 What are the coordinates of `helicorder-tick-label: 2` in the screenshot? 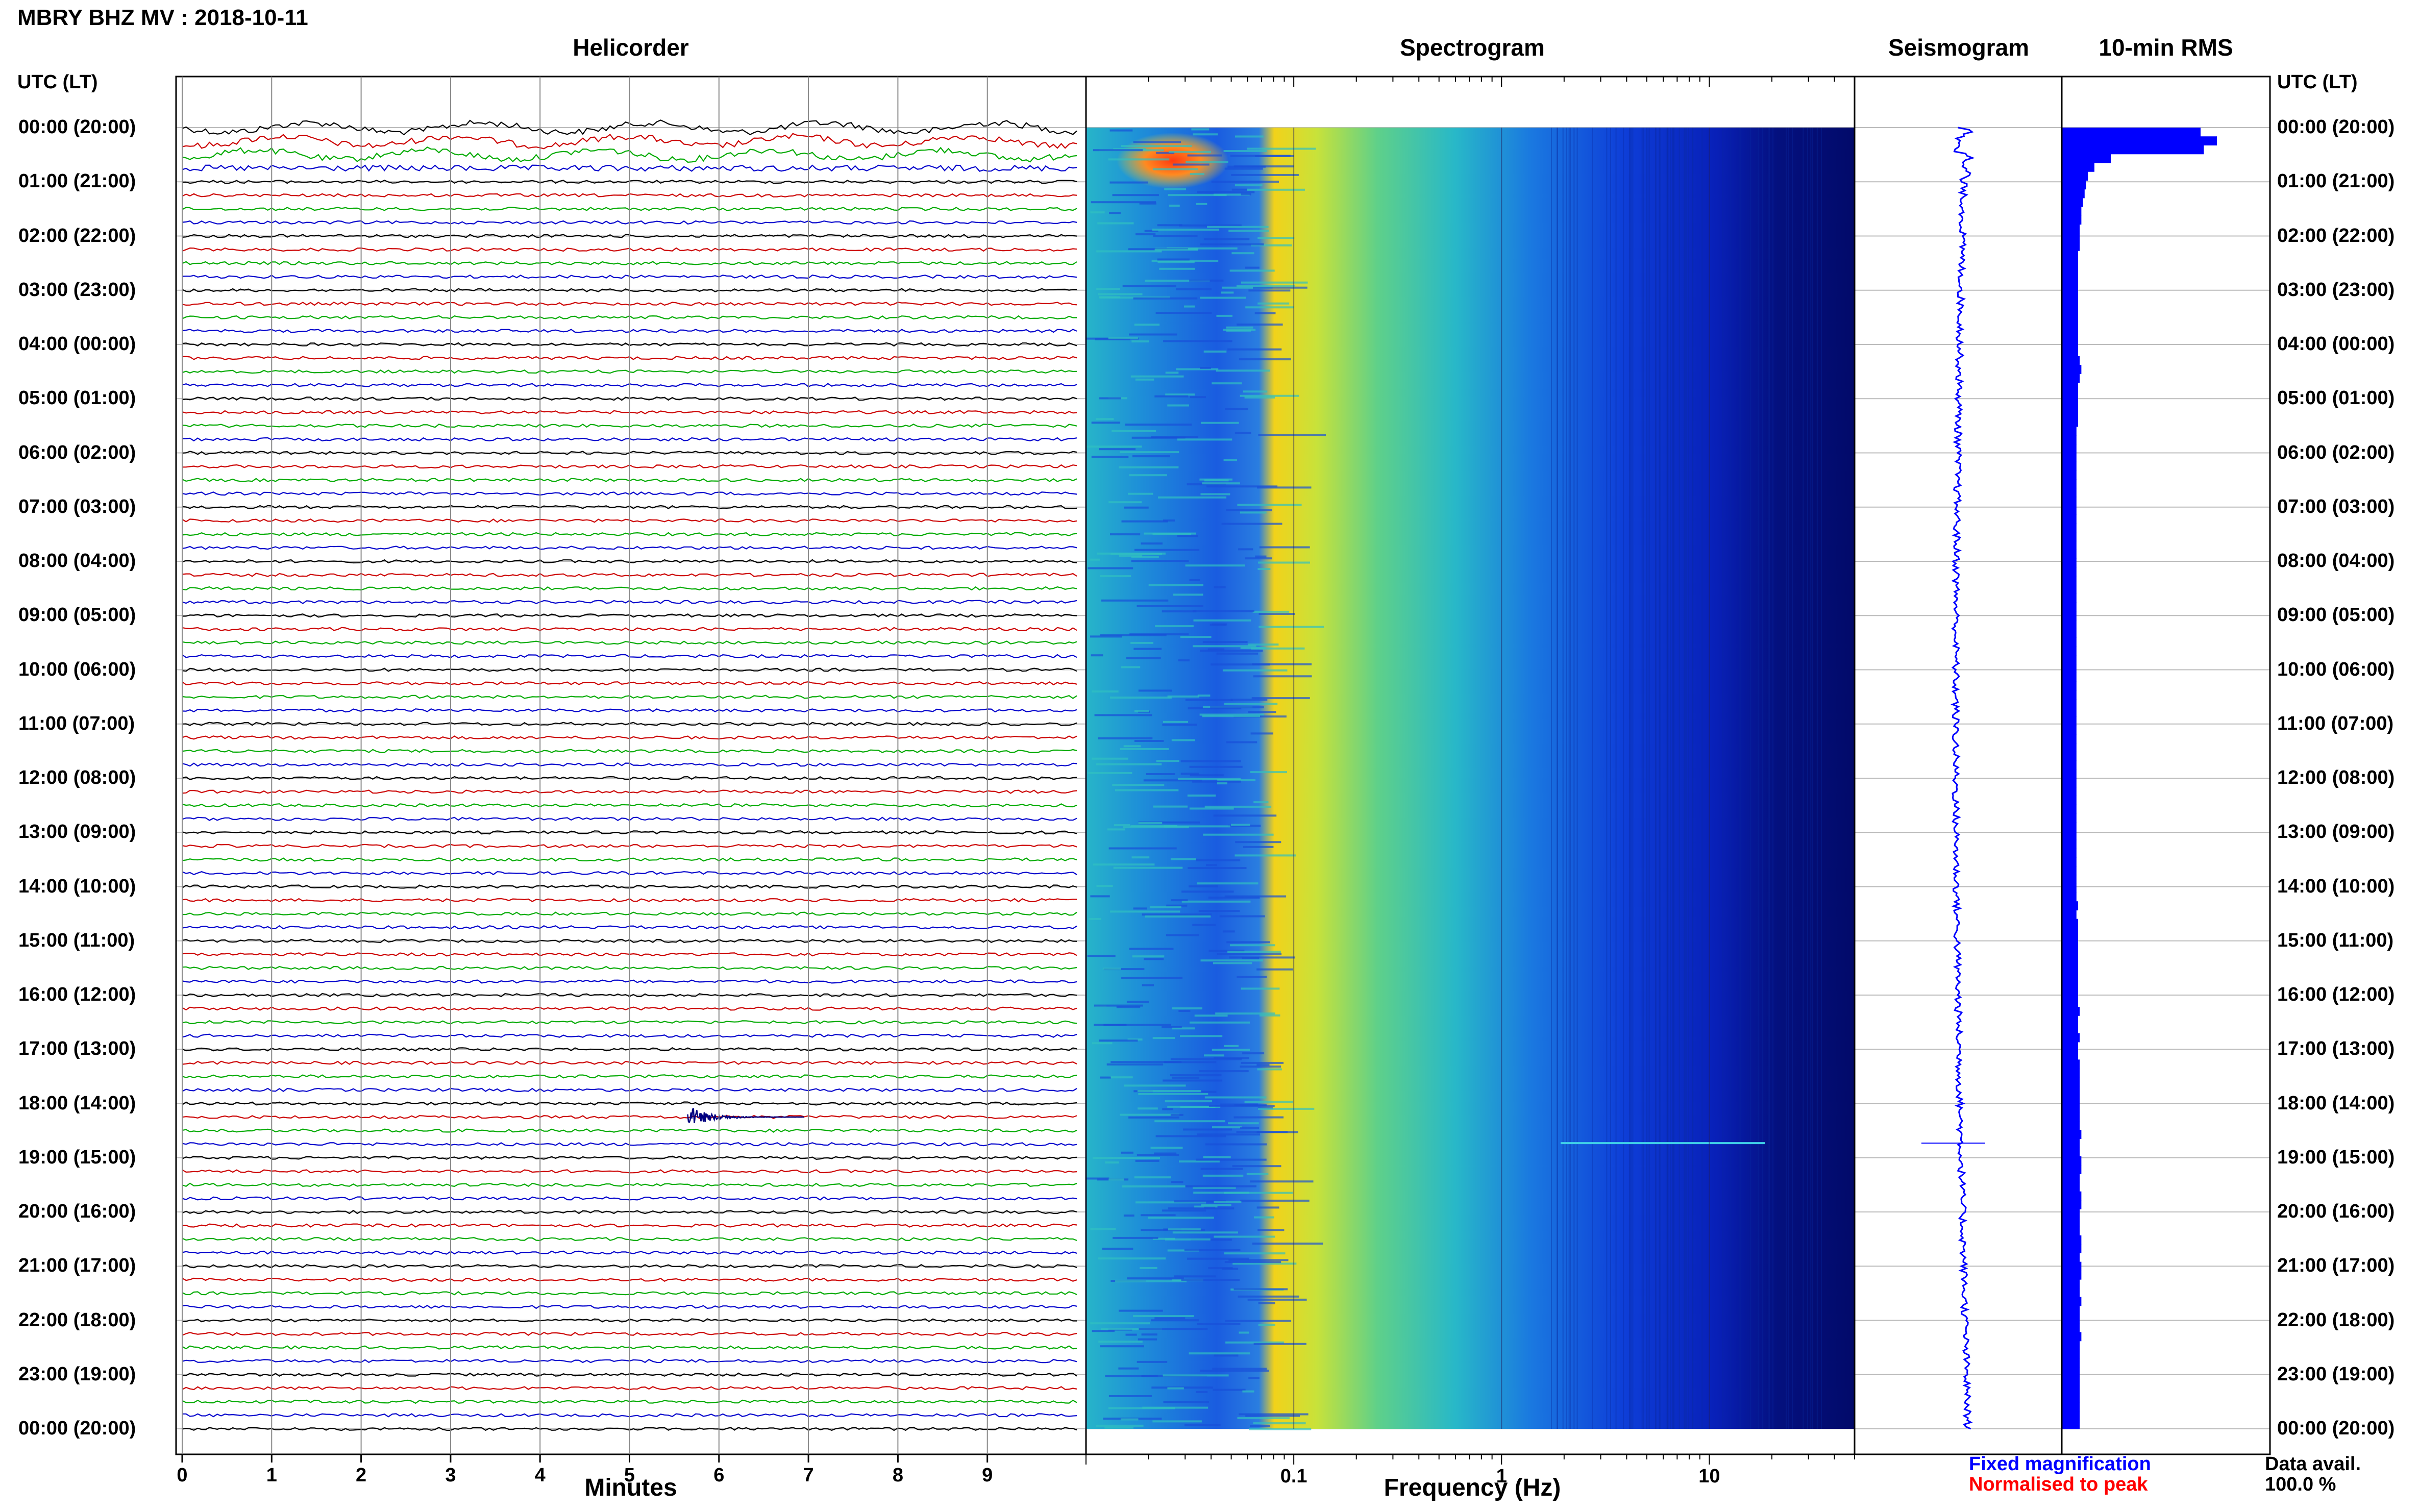 It's located at (361, 1475).